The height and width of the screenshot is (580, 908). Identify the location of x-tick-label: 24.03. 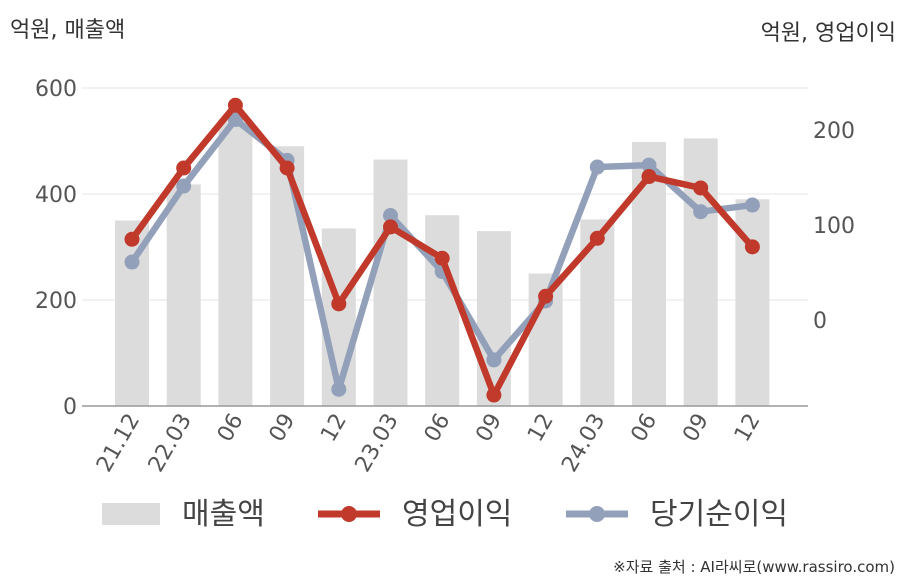
(583, 443).